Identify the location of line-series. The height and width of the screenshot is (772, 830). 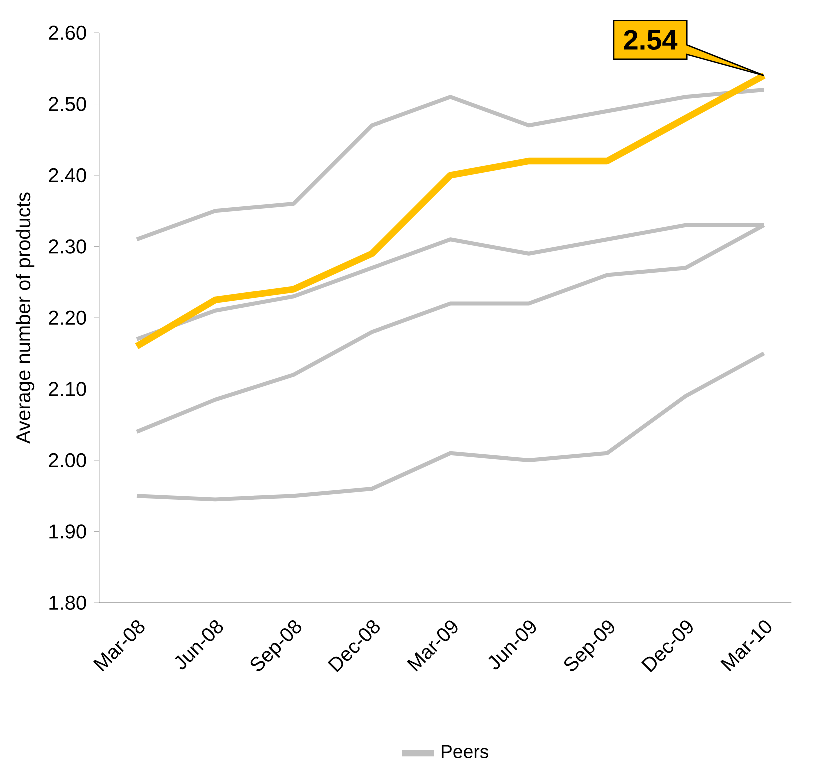
(450, 427).